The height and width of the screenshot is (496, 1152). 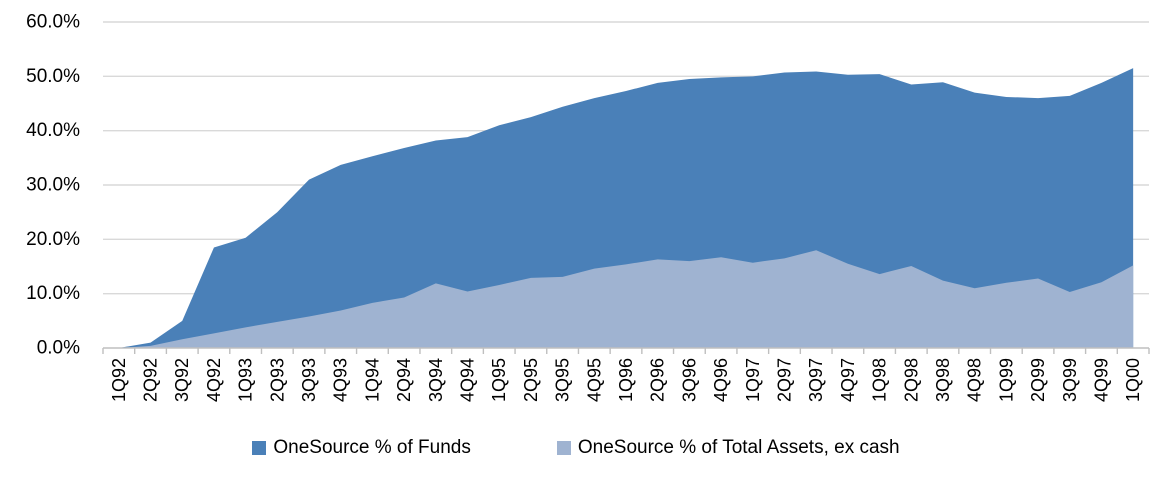 I want to click on x-axis-label: 2Q93, so click(x=277, y=380).